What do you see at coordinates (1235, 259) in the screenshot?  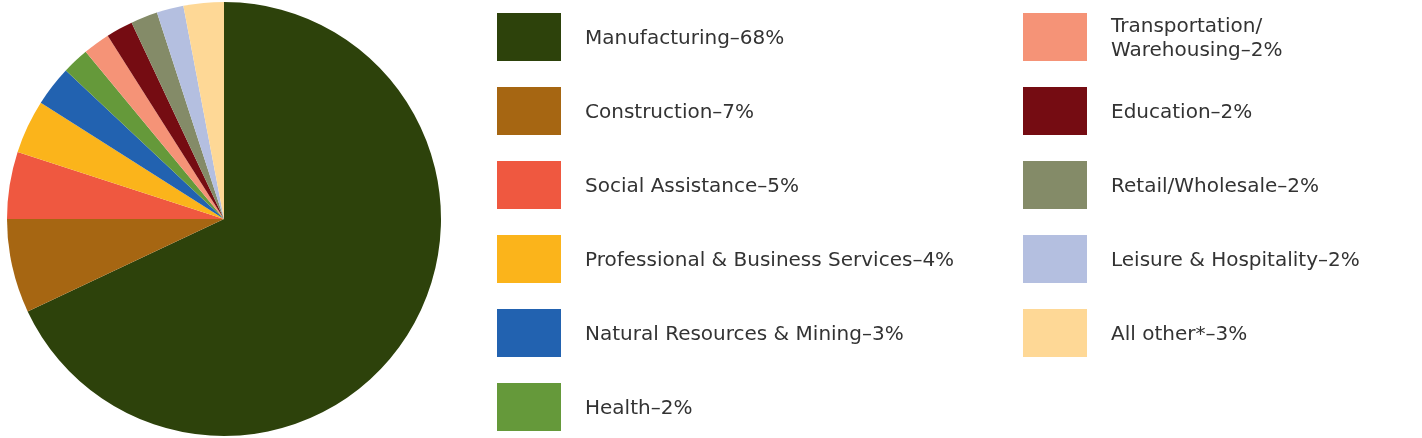 I see `legend-label: Leisure & Hospitality–2%` at bounding box center [1235, 259].